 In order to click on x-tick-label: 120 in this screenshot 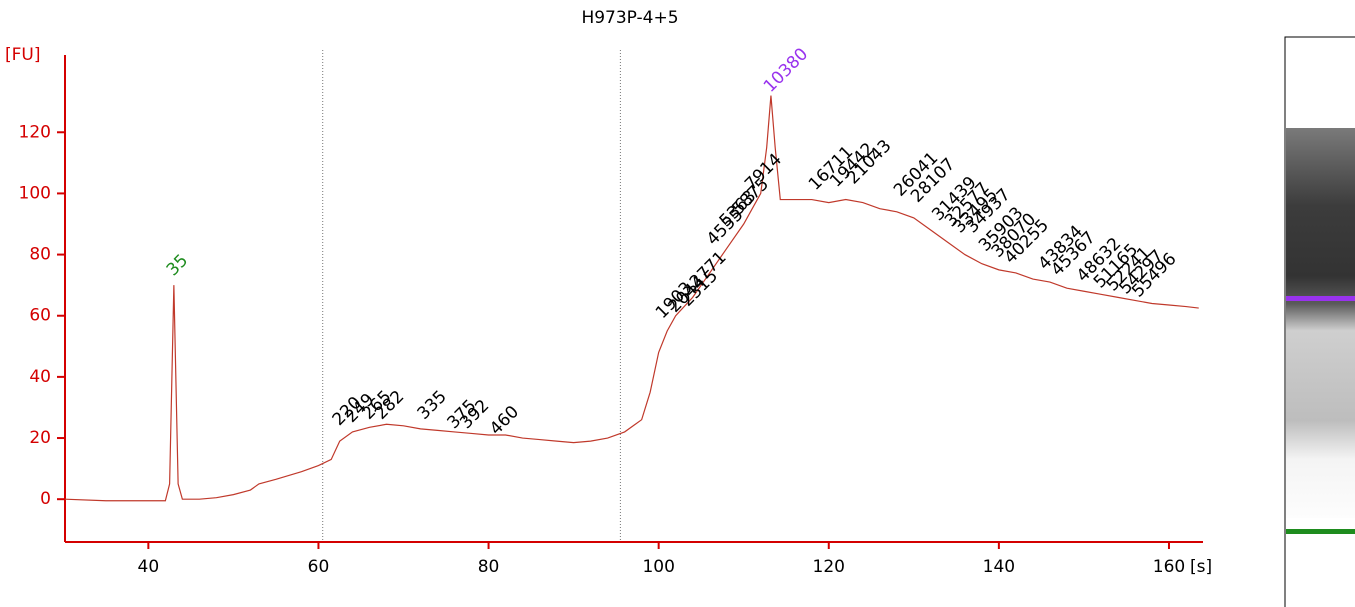, I will do `click(829, 567)`.